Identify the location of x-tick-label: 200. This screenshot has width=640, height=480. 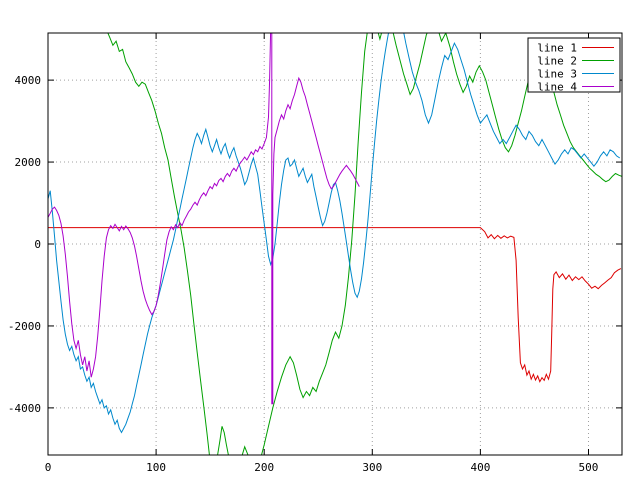
(264, 467).